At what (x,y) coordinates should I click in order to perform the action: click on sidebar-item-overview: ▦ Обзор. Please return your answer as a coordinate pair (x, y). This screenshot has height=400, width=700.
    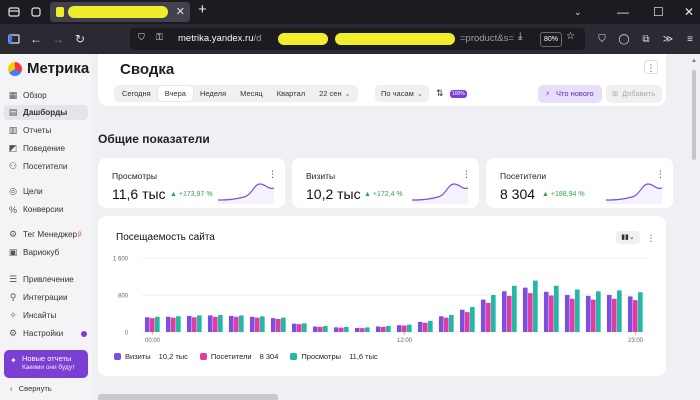
    Looking at the image, I should click on (27, 95).